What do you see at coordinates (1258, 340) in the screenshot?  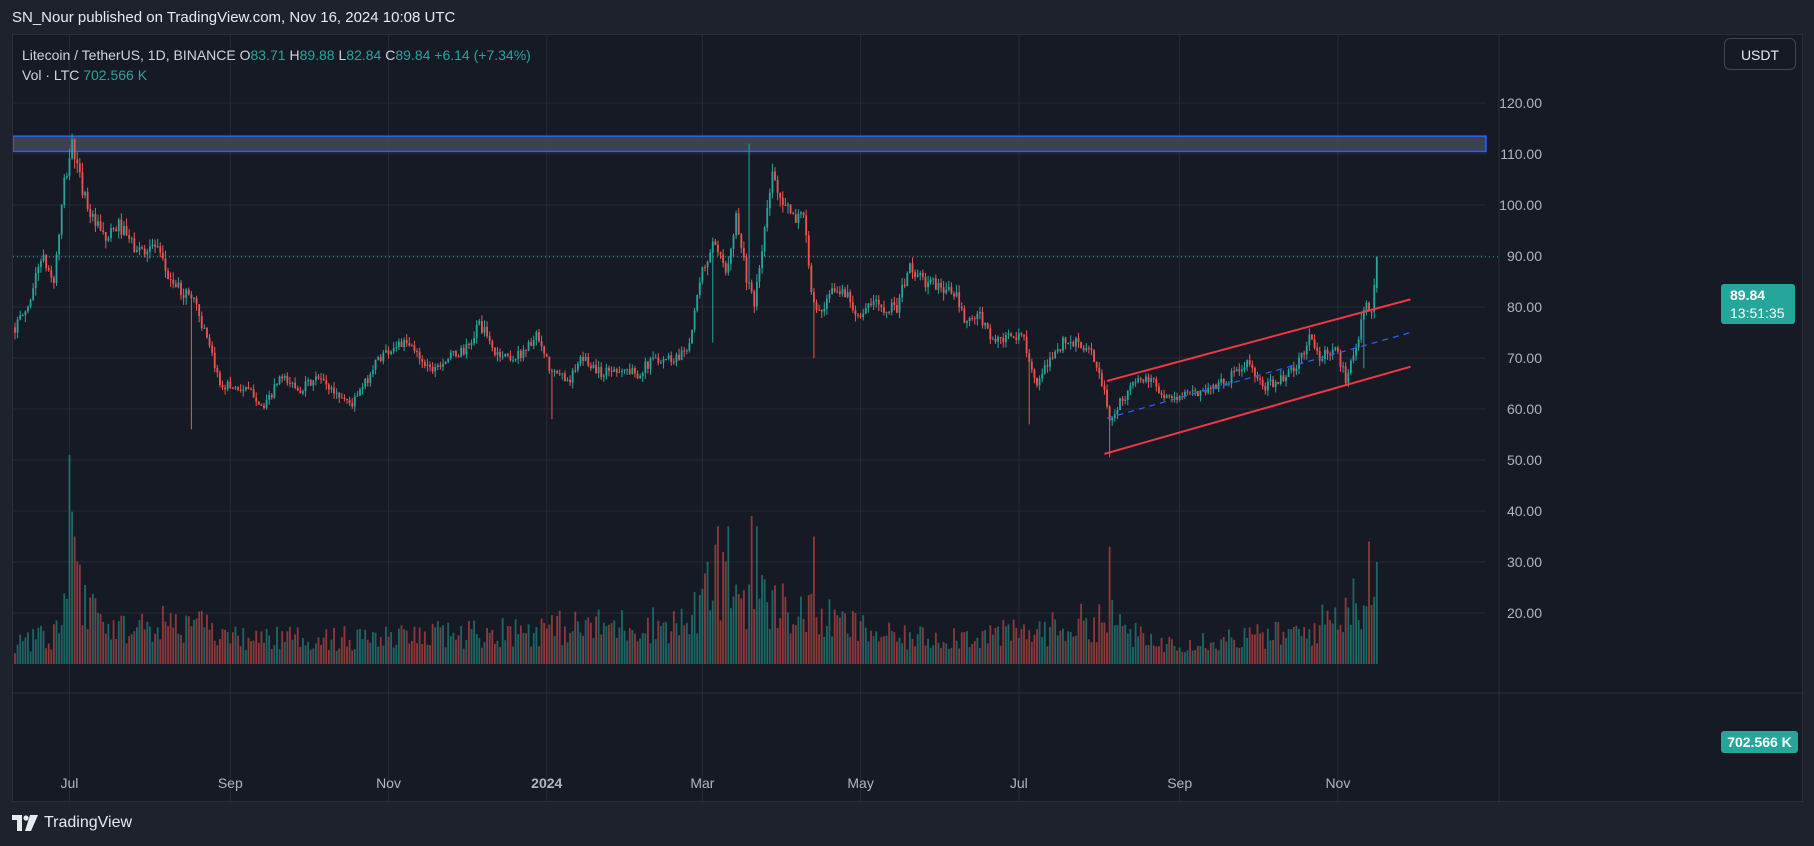 I see `channel-upper-line` at bounding box center [1258, 340].